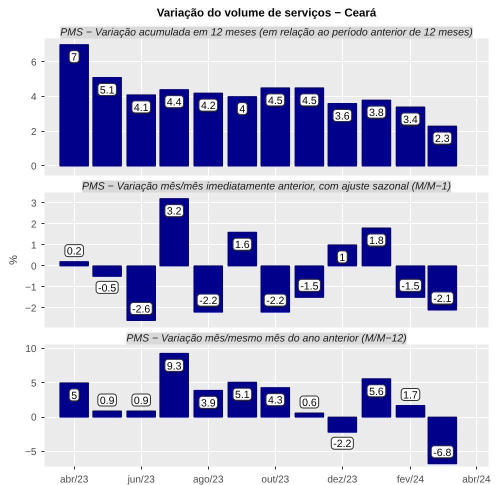 Image resolution: width=504 pixels, height=485 pixels. Describe the element at coordinates (31, 350) in the screenshot. I see `y-tick-label: 10` at that location.